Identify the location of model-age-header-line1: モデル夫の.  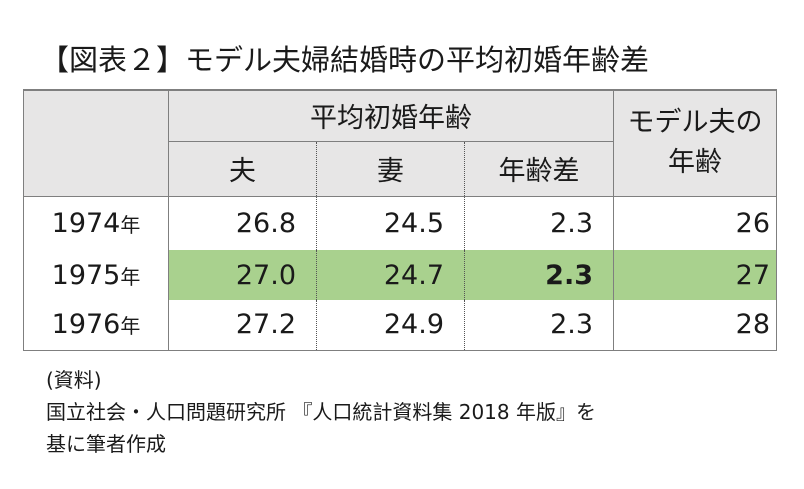
(695, 123).